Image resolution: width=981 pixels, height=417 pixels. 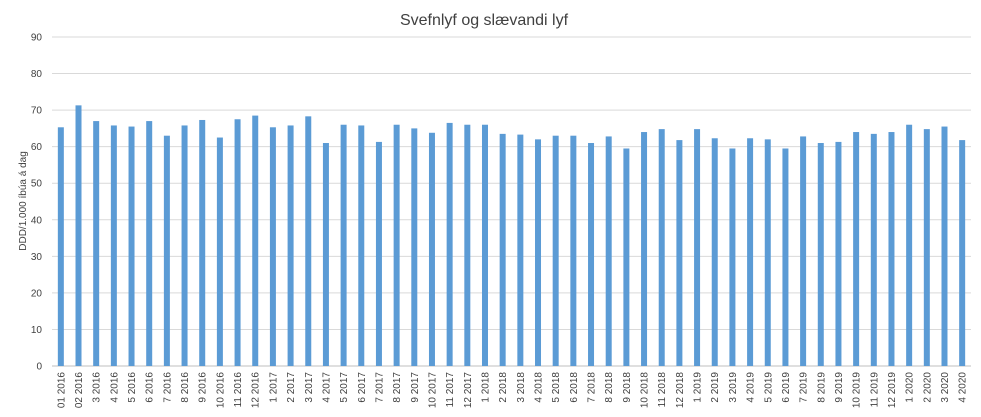 I want to click on x-tick-label: 7 2017, so click(x=379, y=387).